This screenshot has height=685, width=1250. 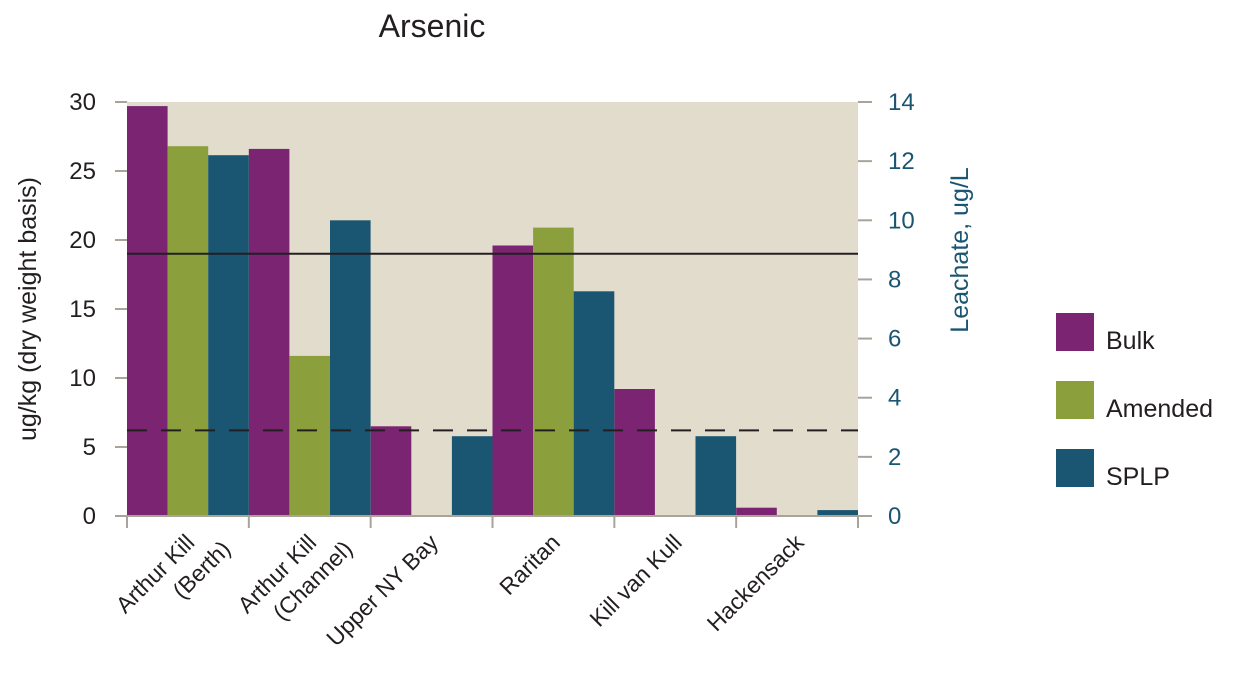 What do you see at coordinates (901, 161) in the screenshot?
I see `y2-tick-label: 12` at bounding box center [901, 161].